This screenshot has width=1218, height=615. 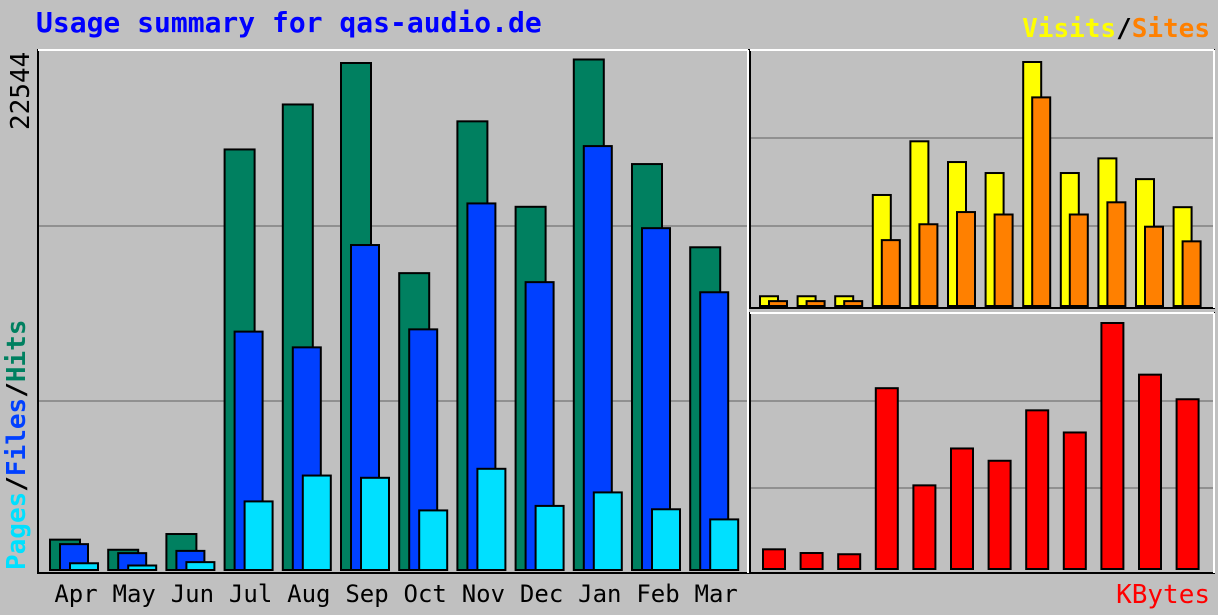 I want to click on legend-visits-sites: Visits/Sites, so click(x=1116, y=29).